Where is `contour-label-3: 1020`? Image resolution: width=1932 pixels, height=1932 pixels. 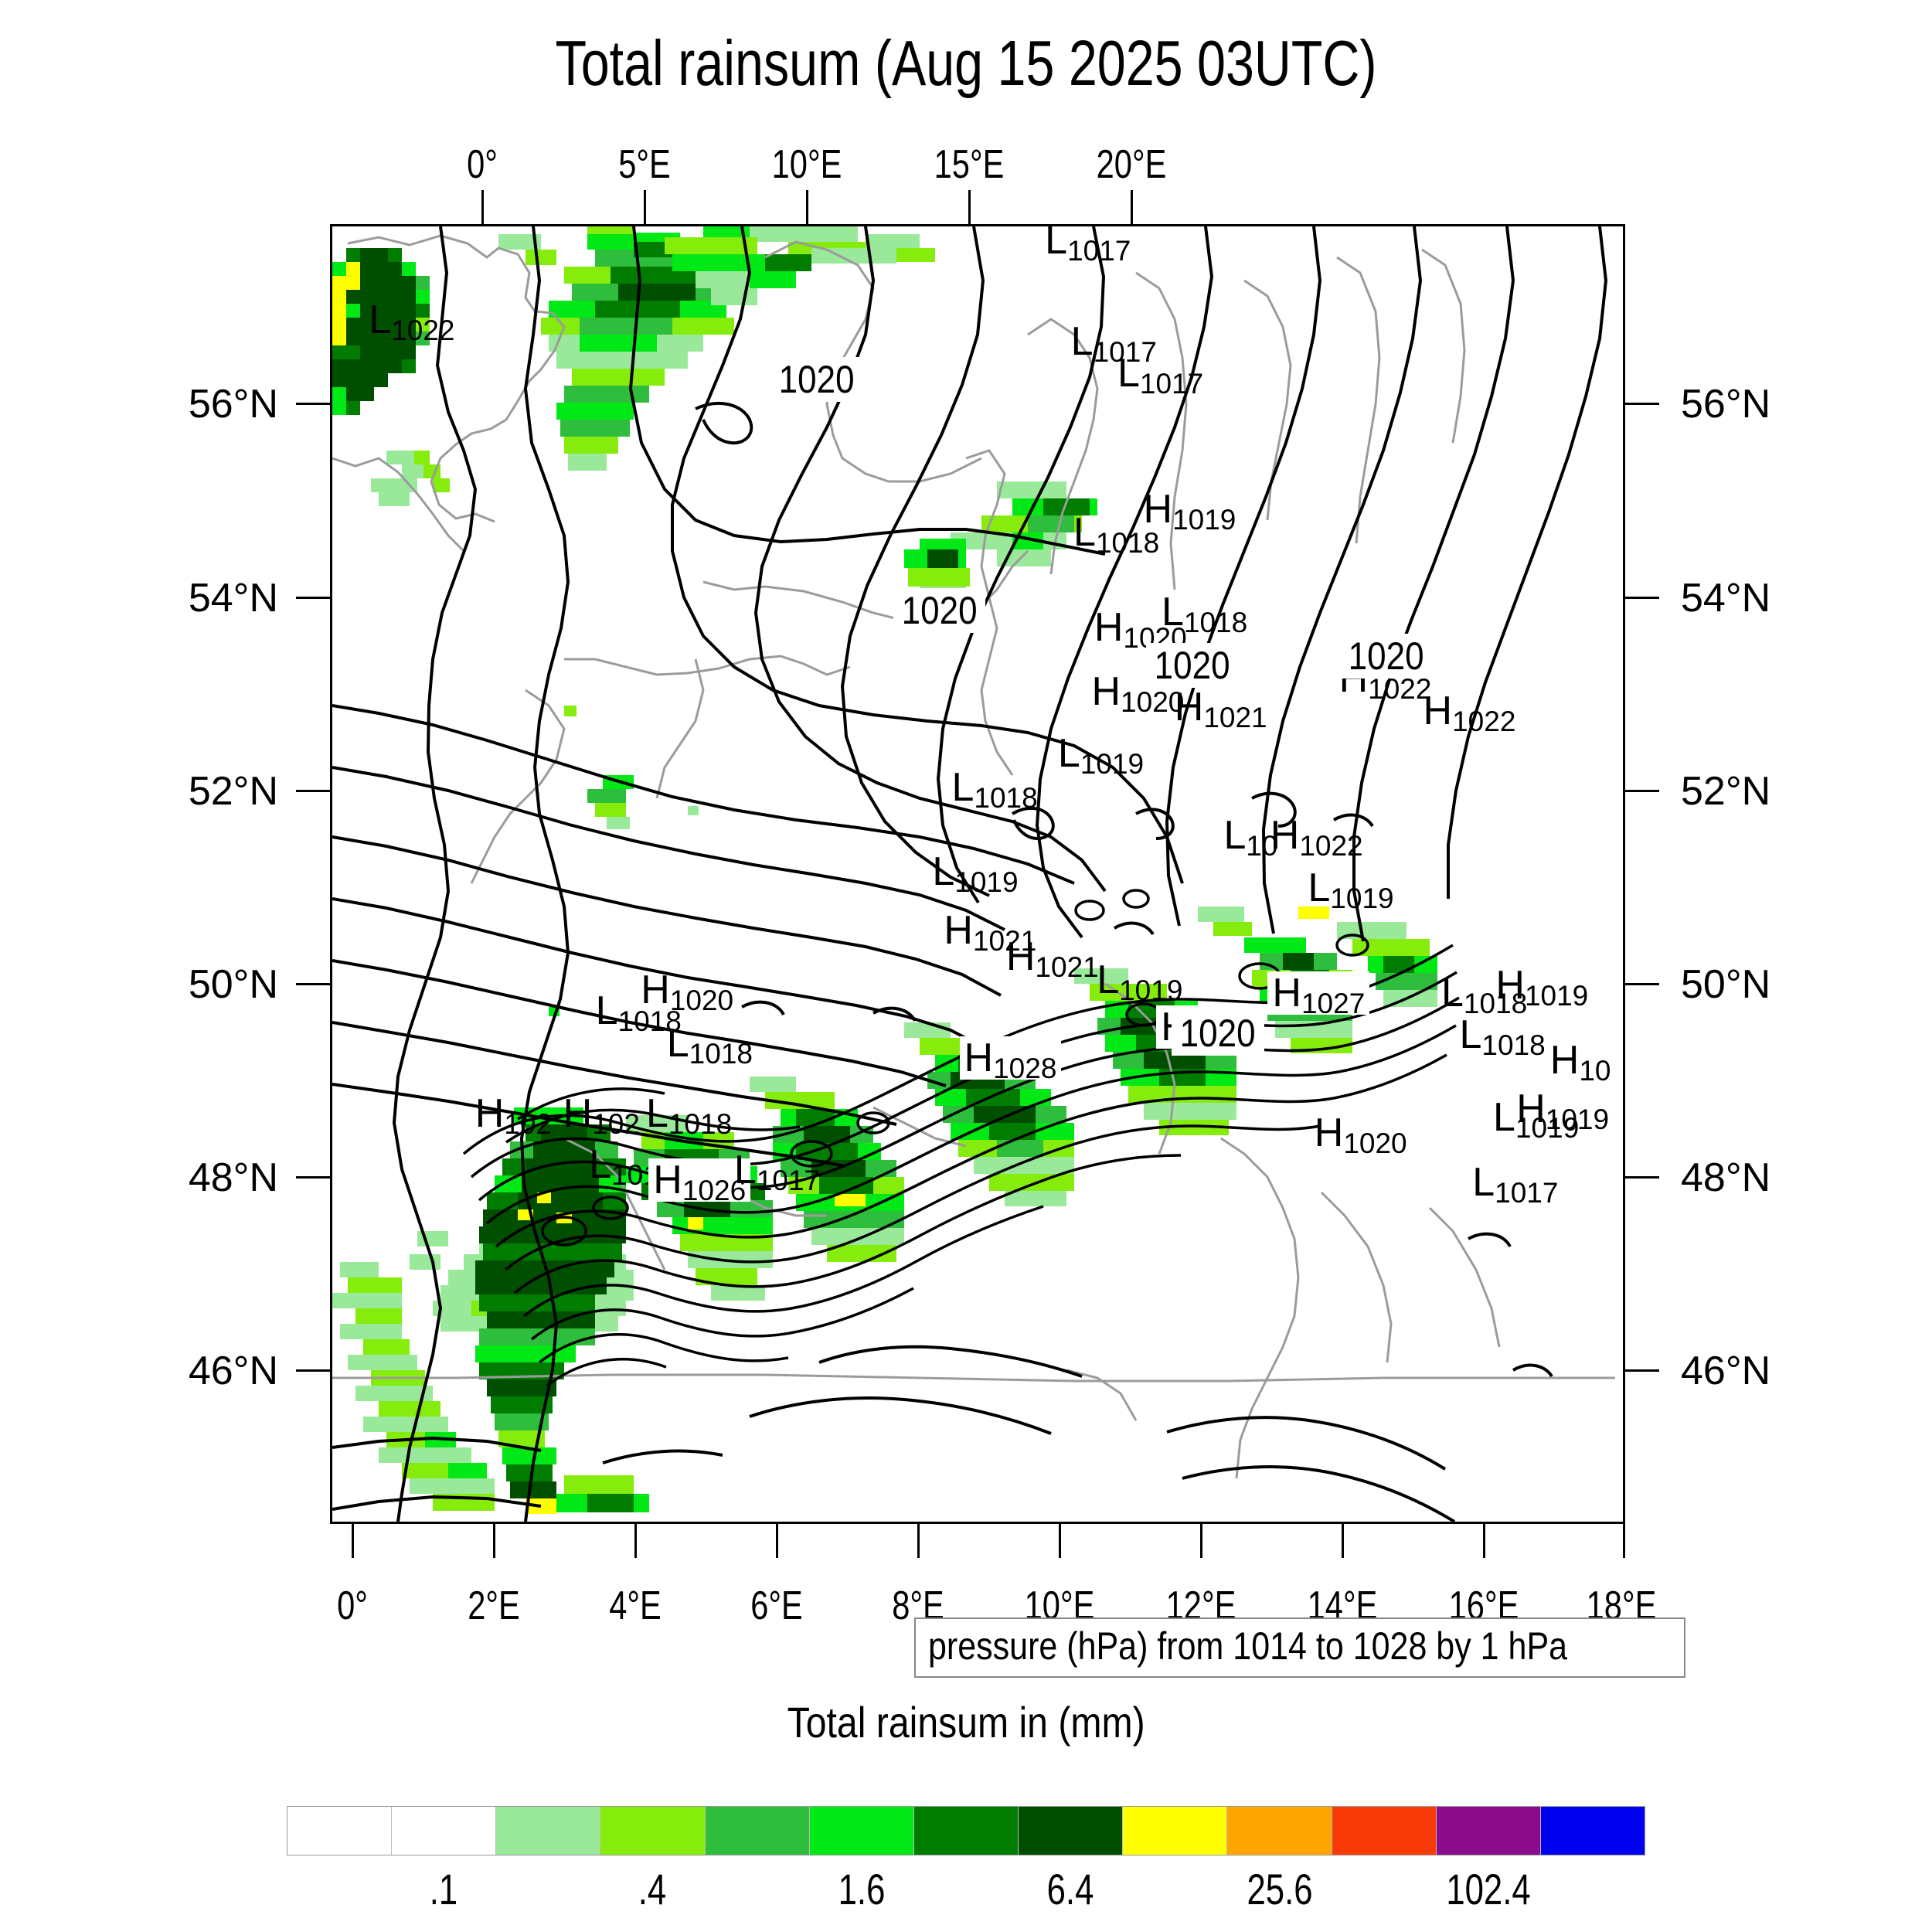 contour-label-3: 1020 is located at coordinates (1386, 656).